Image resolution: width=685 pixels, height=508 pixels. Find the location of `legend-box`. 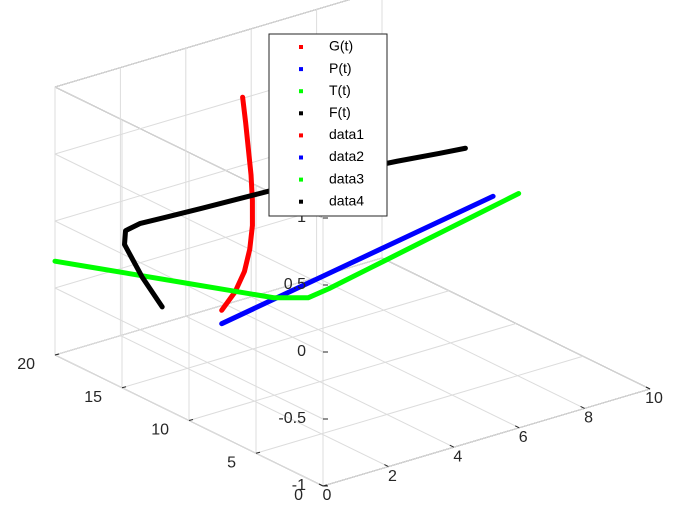

legend-box is located at coordinates (328, 125).